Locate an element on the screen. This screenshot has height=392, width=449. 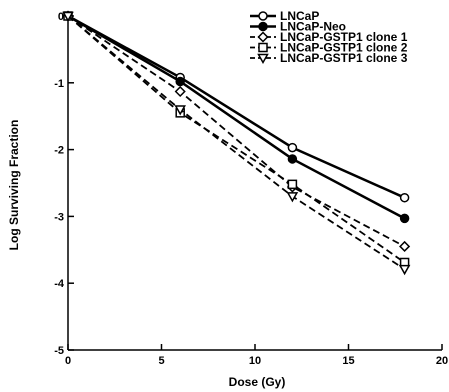
legend-label: LNCaP-GSTP1 clone 1 is located at coordinates (344, 37).